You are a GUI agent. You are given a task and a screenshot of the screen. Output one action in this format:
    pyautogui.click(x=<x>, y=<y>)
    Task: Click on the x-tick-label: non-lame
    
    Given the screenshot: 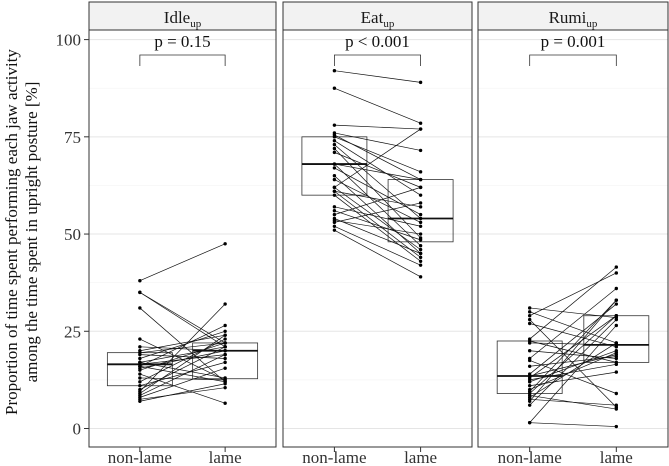 What is the action you would take?
    pyautogui.click(x=530, y=457)
    